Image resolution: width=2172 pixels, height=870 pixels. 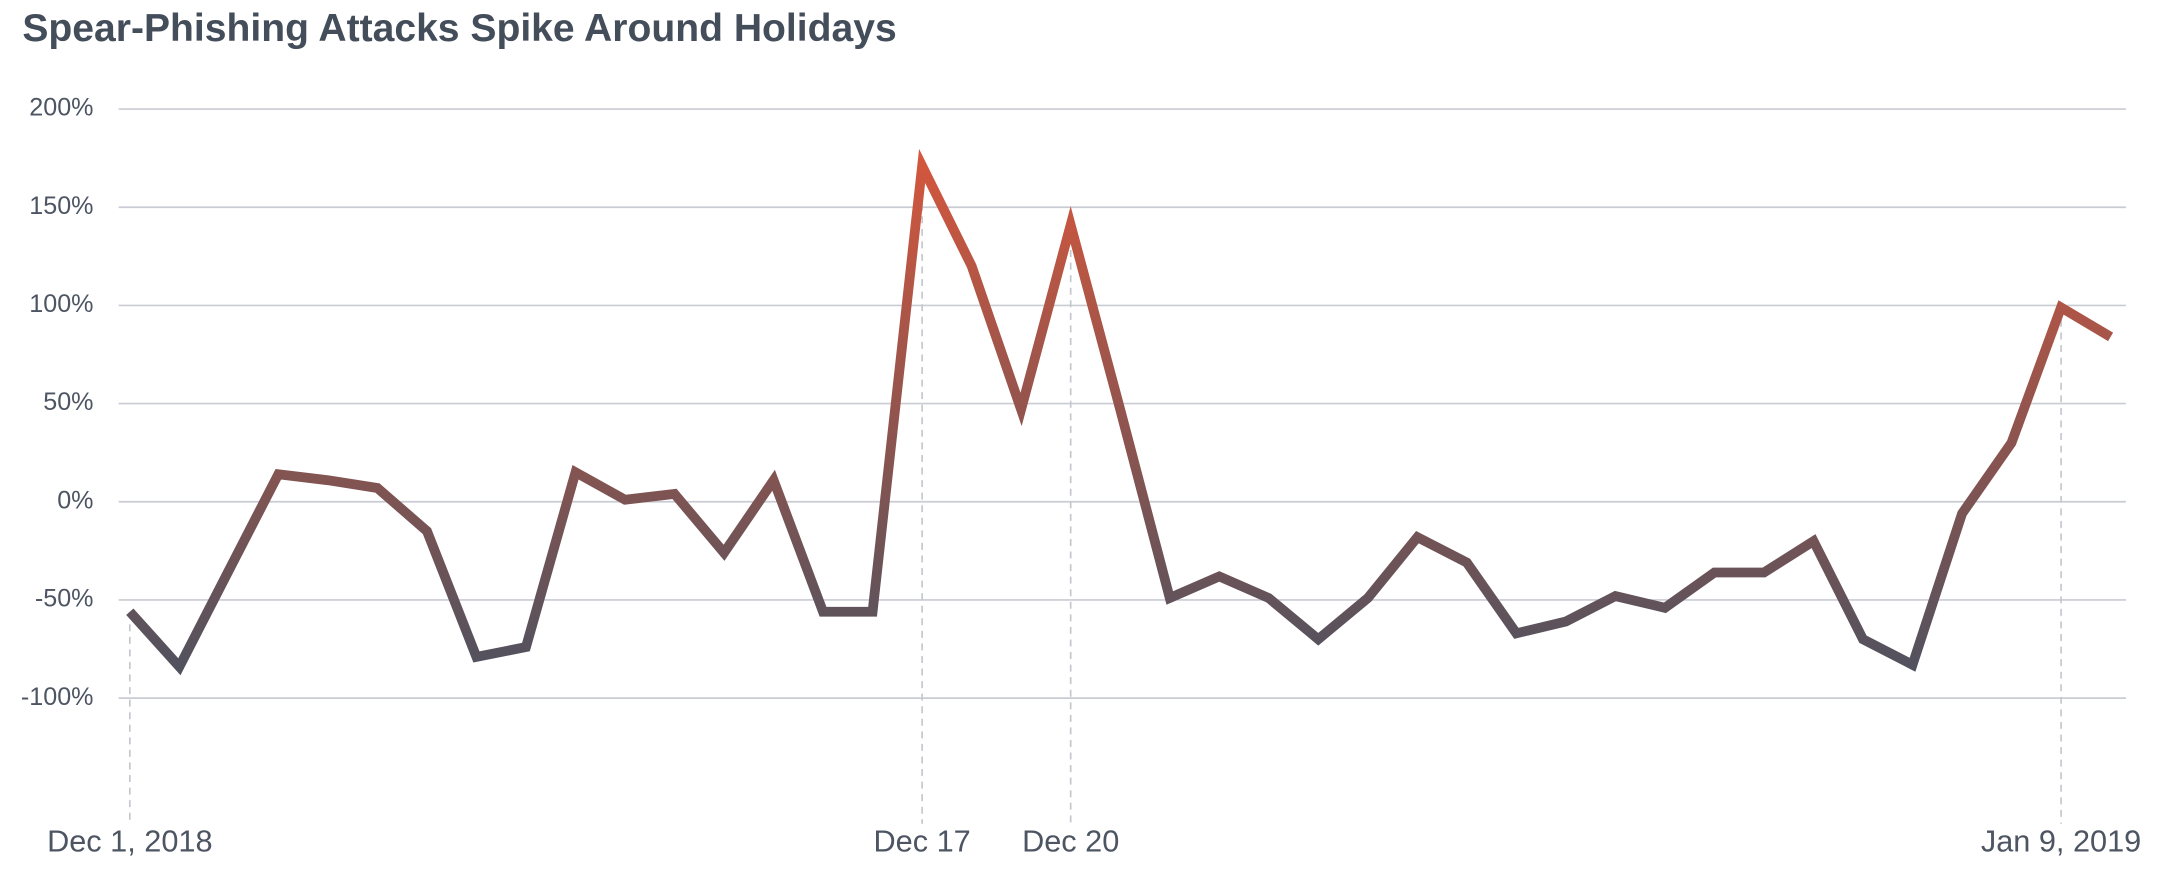 What do you see at coordinates (64, 599) in the screenshot?
I see `y-tick-label: -50%` at bounding box center [64, 599].